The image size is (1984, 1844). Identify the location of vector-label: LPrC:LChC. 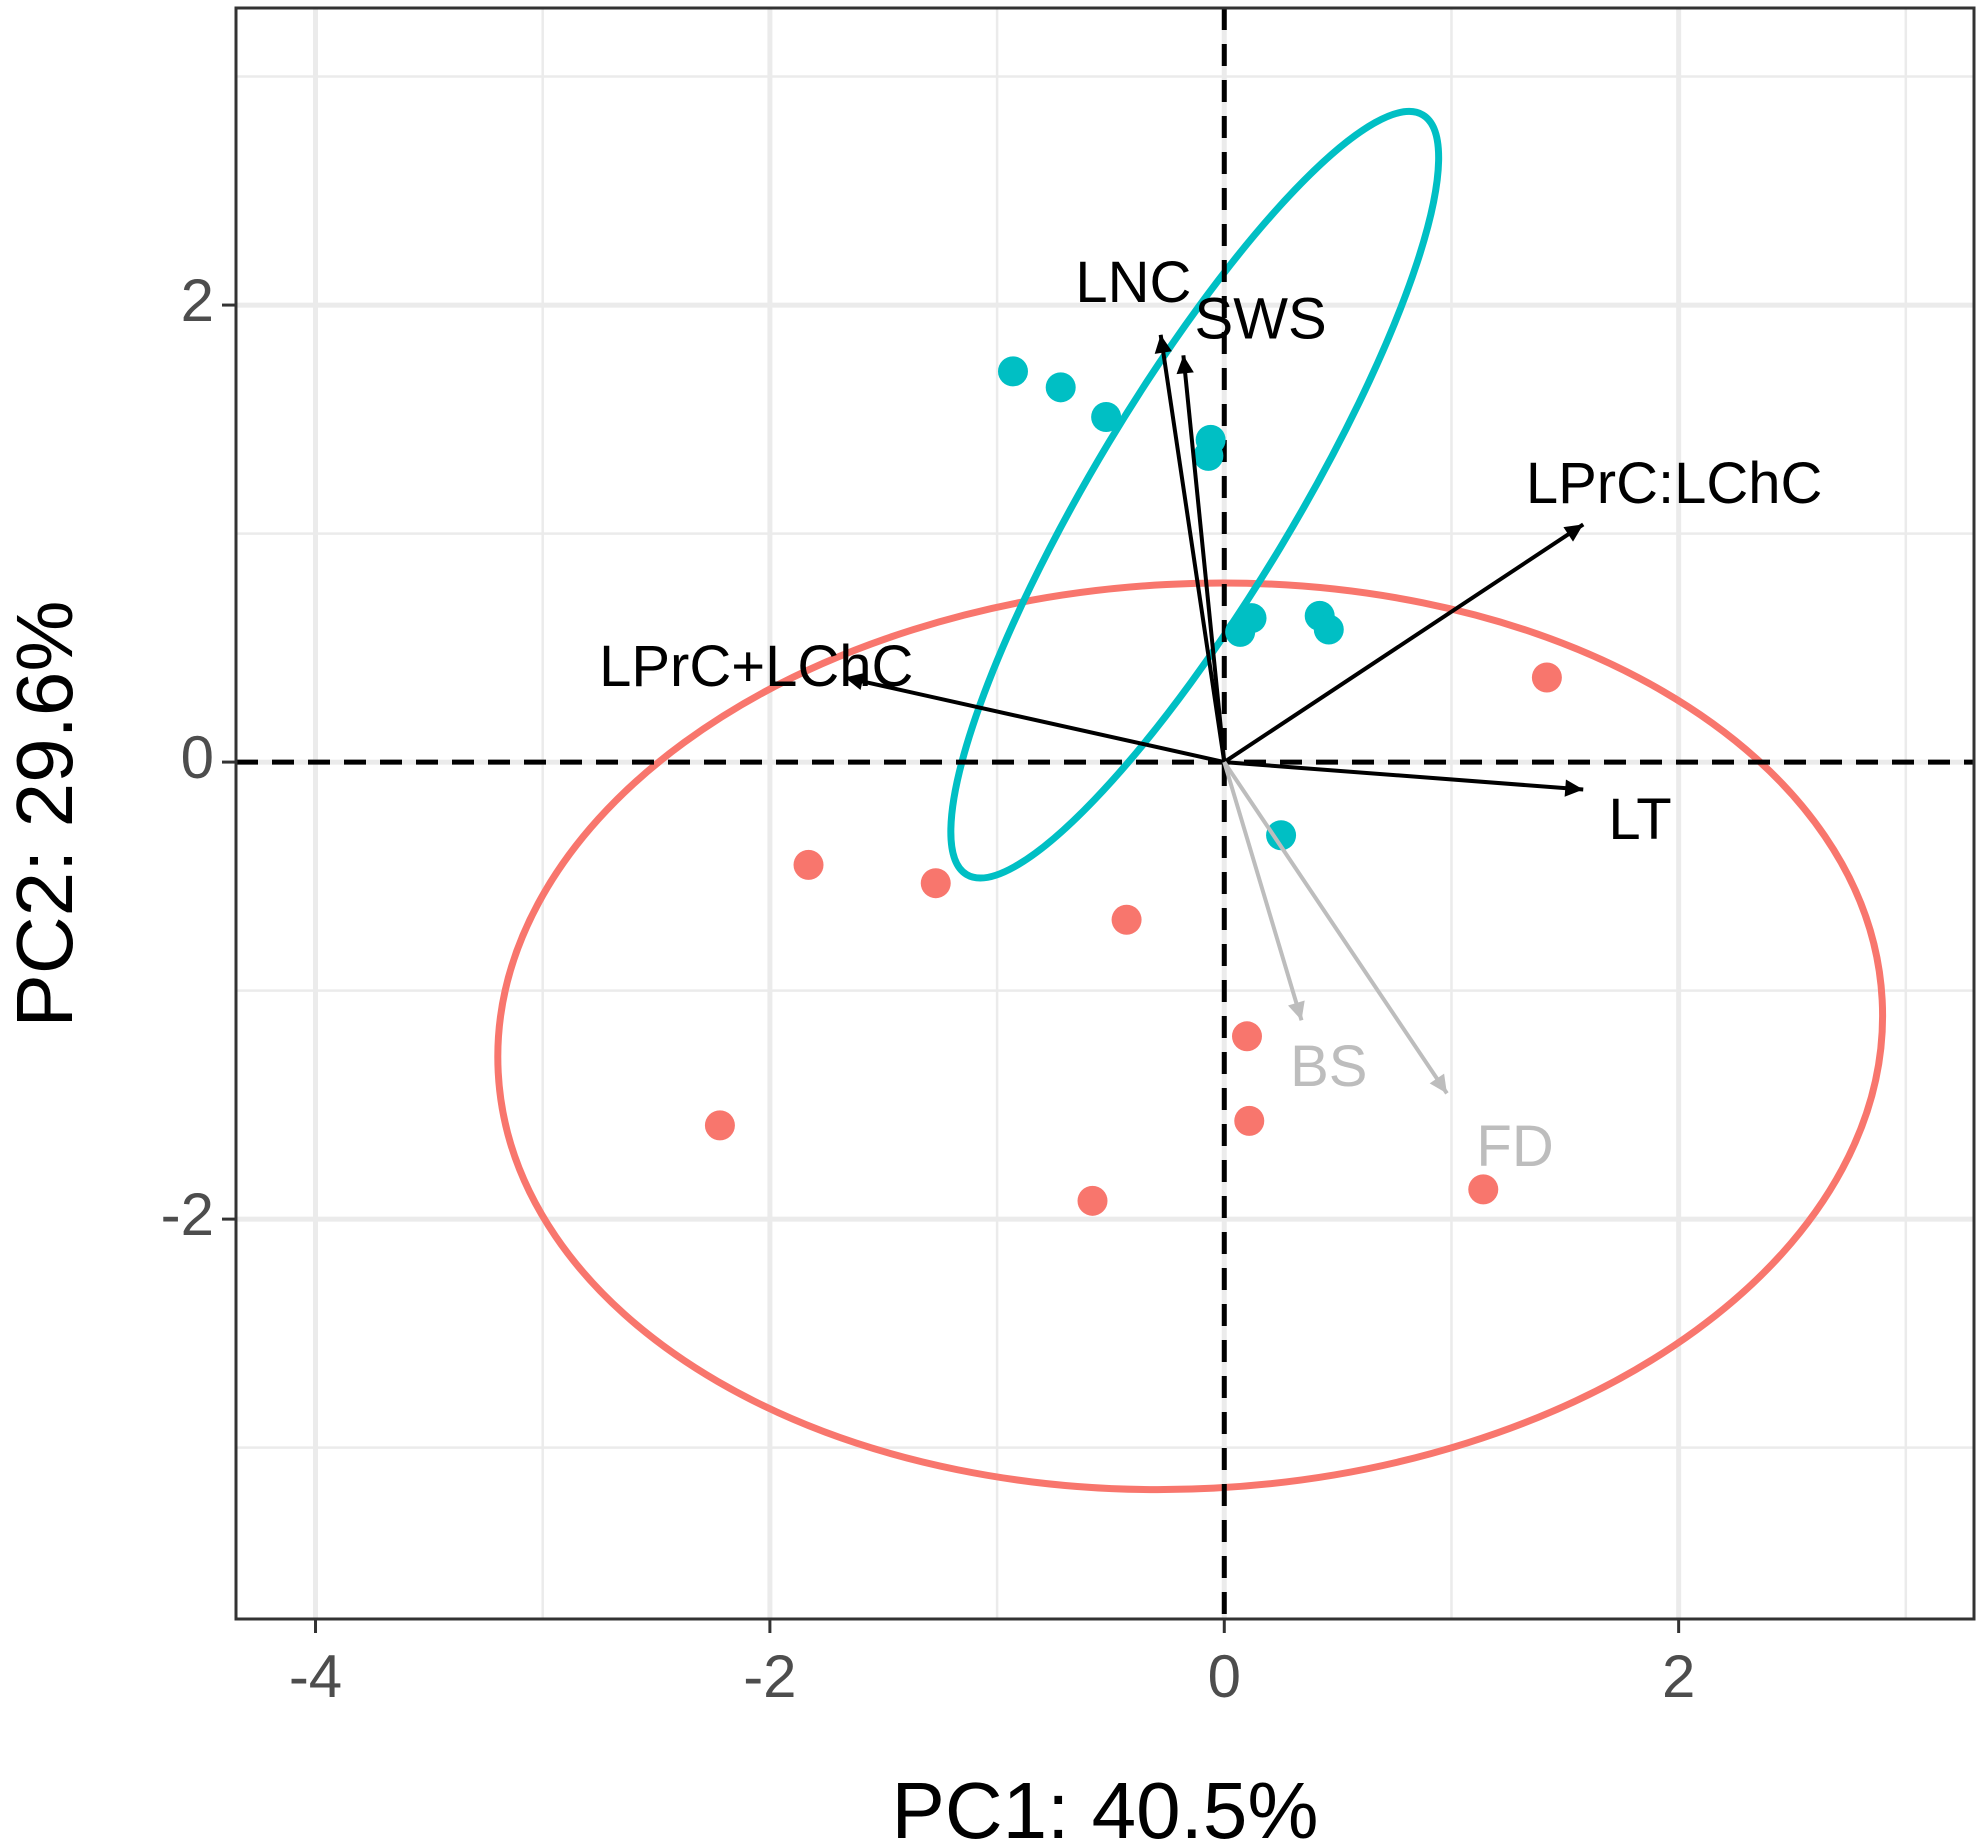
(1674, 483).